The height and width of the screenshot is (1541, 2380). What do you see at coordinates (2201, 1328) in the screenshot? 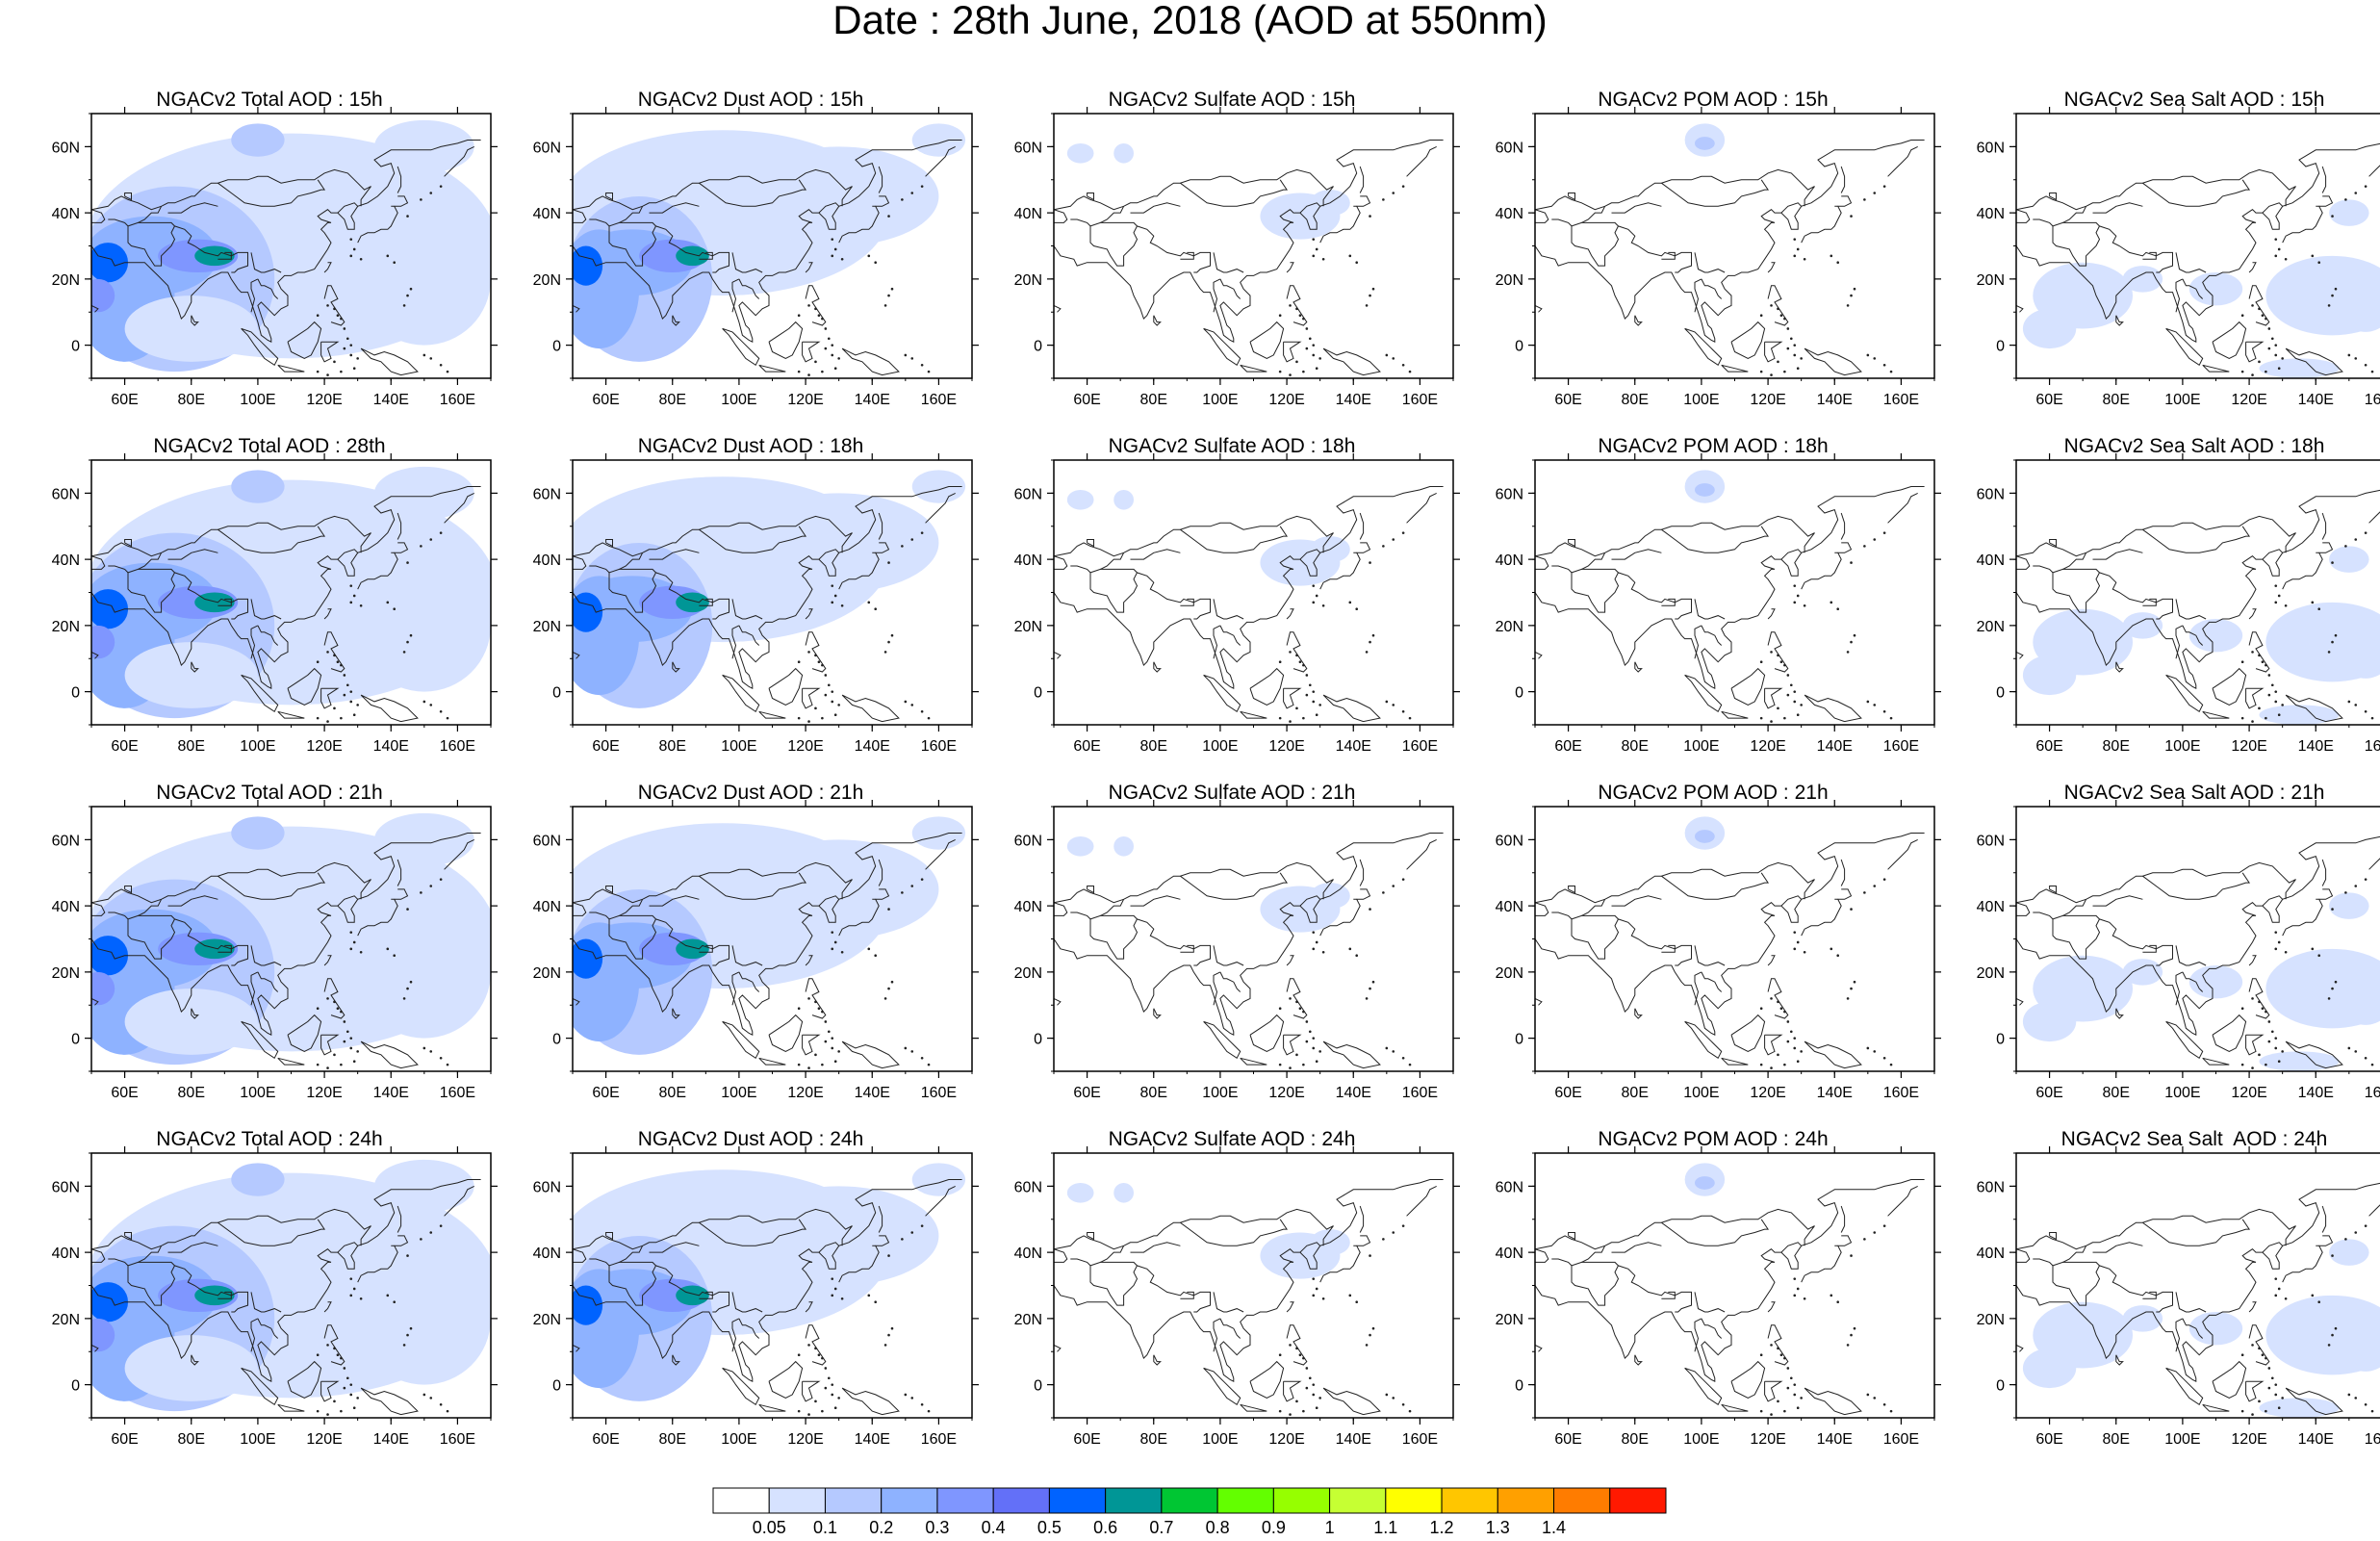
I see `aod-field` at bounding box center [2201, 1328].